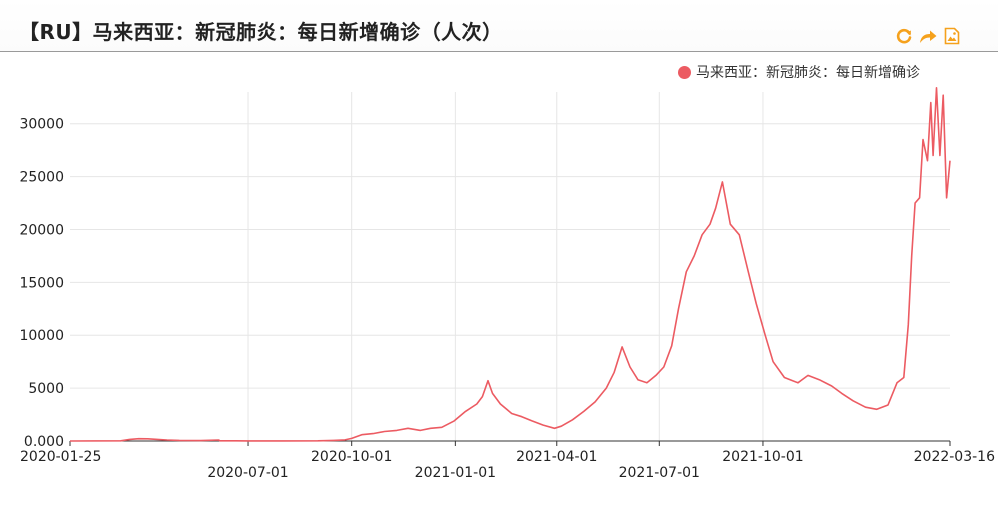 This screenshot has height=520, width=998. What do you see at coordinates (41, 125) in the screenshot?
I see `y-tick-label: 30000` at bounding box center [41, 125].